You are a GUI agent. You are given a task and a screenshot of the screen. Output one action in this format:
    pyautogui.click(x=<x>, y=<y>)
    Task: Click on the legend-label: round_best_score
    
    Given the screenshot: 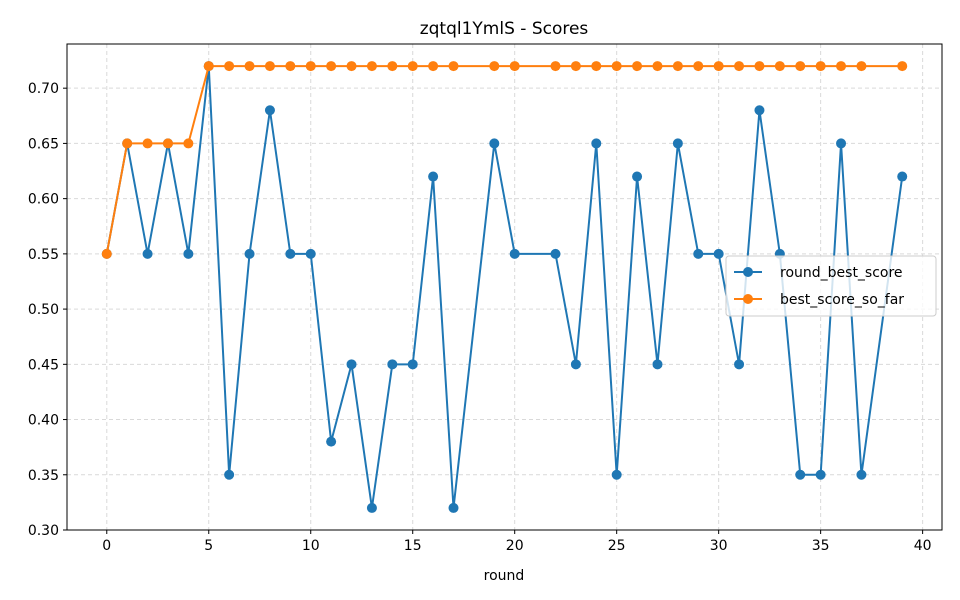 What is the action you would take?
    pyautogui.click(x=841, y=273)
    